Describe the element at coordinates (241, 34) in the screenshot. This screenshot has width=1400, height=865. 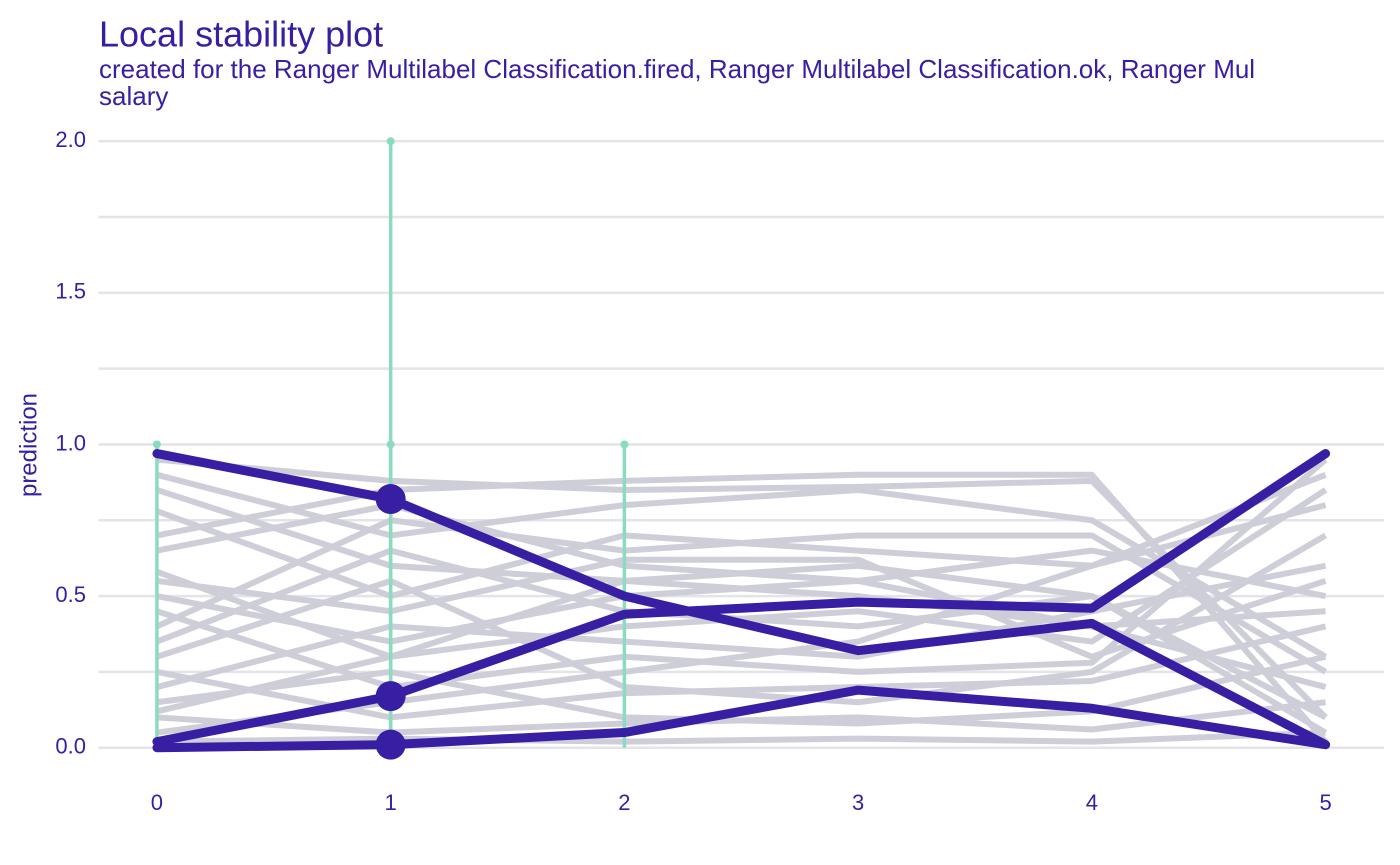
I see `chart-title: Local stability plot` at that location.